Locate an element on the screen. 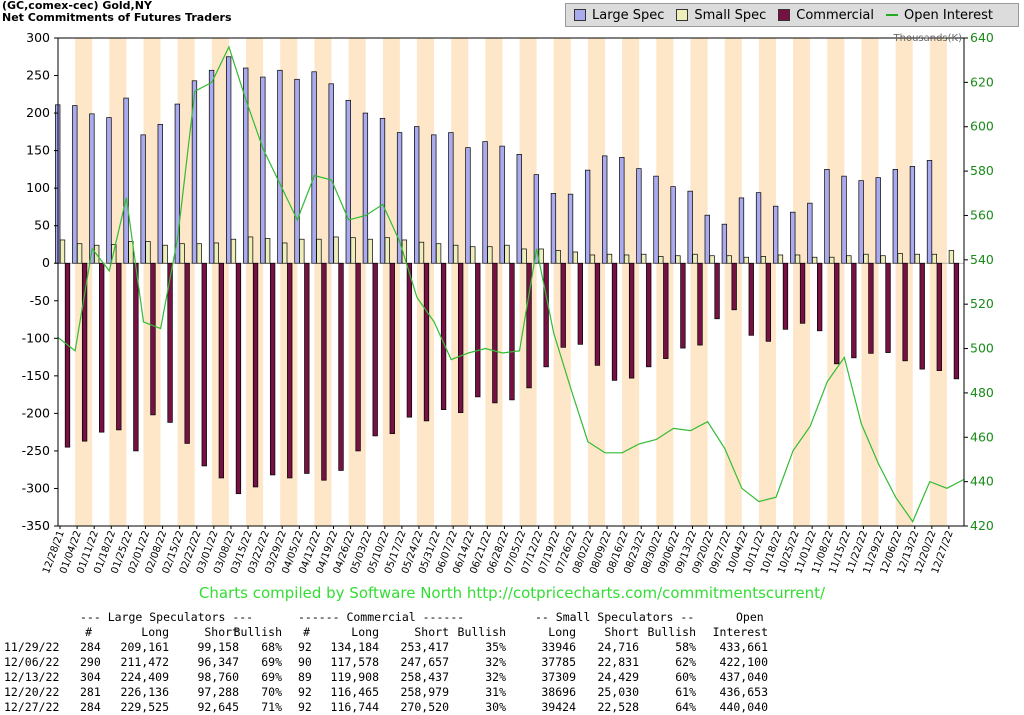  chart-title-line-1: (GC,comex-cec) Gold,NY is located at coordinates (77, 6).